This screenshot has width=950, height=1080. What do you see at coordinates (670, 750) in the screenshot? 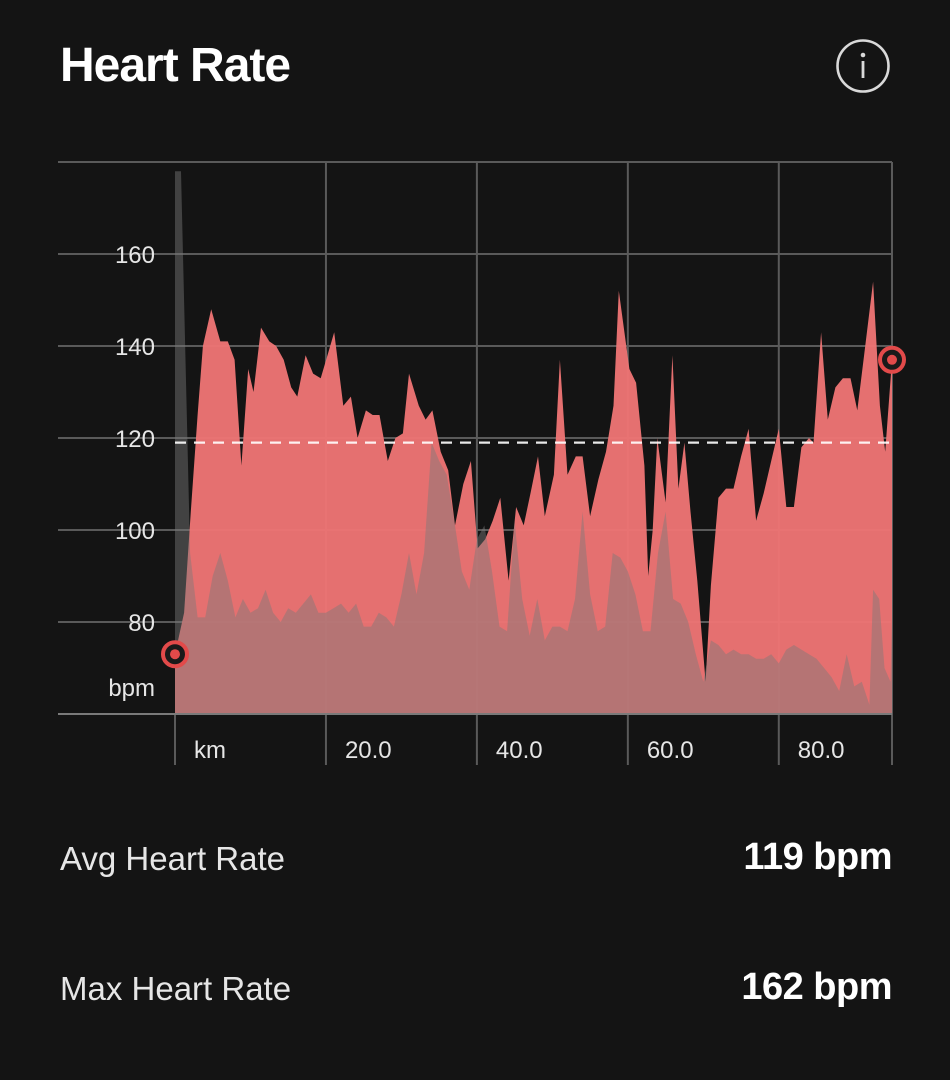
I see `x-tick-label-60: 60.0` at bounding box center [670, 750].